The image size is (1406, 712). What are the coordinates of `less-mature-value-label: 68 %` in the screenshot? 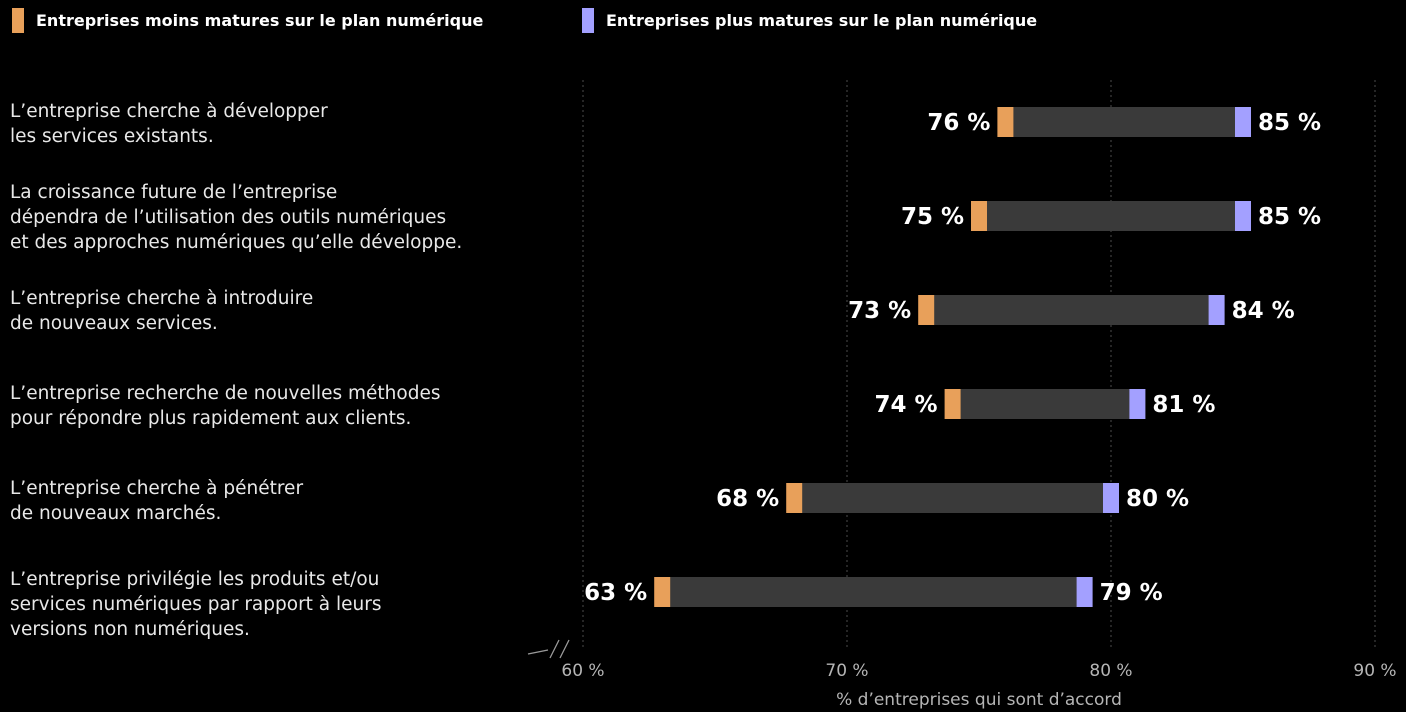 It's located at (747, 499).